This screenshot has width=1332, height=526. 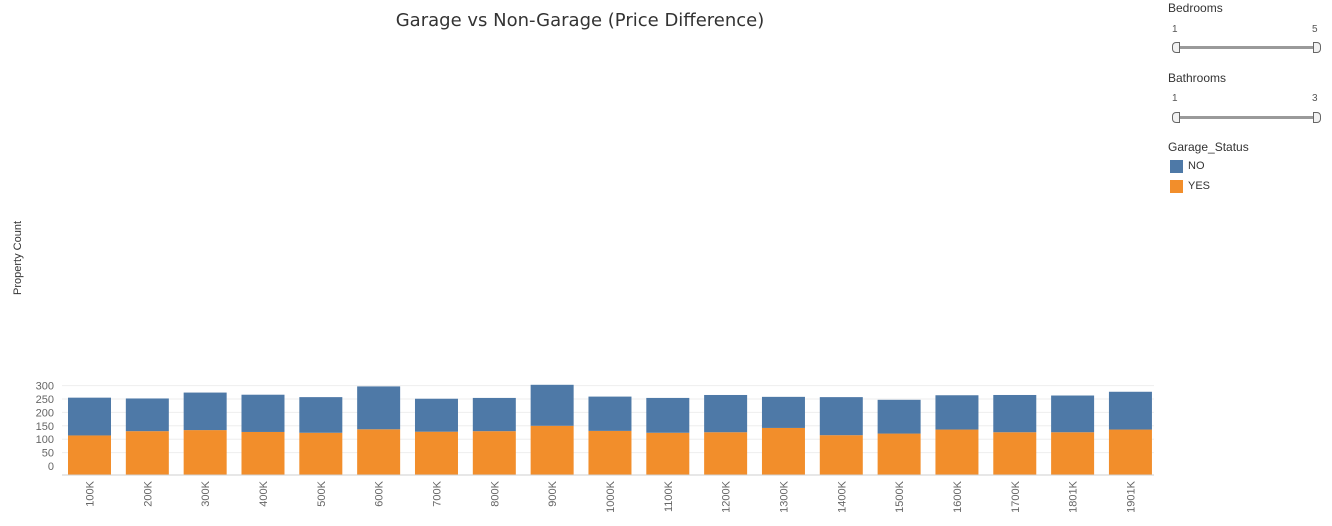 What do you see at coordinates (841, 455) in the screenshot?
I see `bar-yes-1400K` at bounding box center [841, 455].